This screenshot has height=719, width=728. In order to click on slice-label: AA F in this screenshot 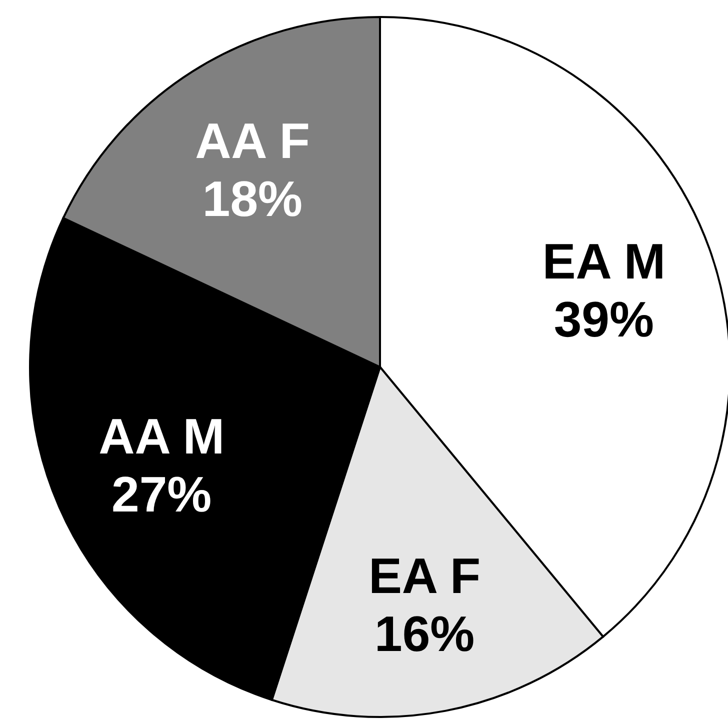, I will do `click(252, 141)`.